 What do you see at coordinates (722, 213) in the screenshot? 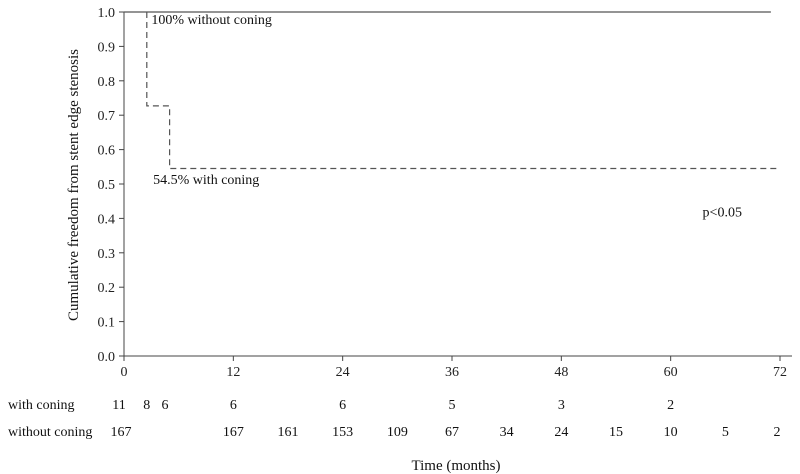
I see `annotation-label: p<0.05` at bounding box center [722, 213].